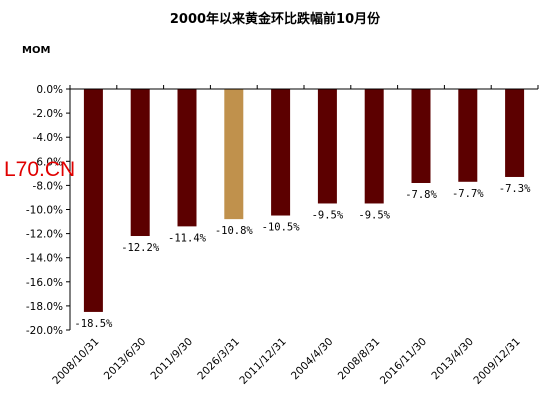 The height and width of the screenshot is (404, 550). What do you see at coordinates (359, 359) in the screenshot?
I see `x-tick-label: 2008/8/31` at bounding box center [359, 359].